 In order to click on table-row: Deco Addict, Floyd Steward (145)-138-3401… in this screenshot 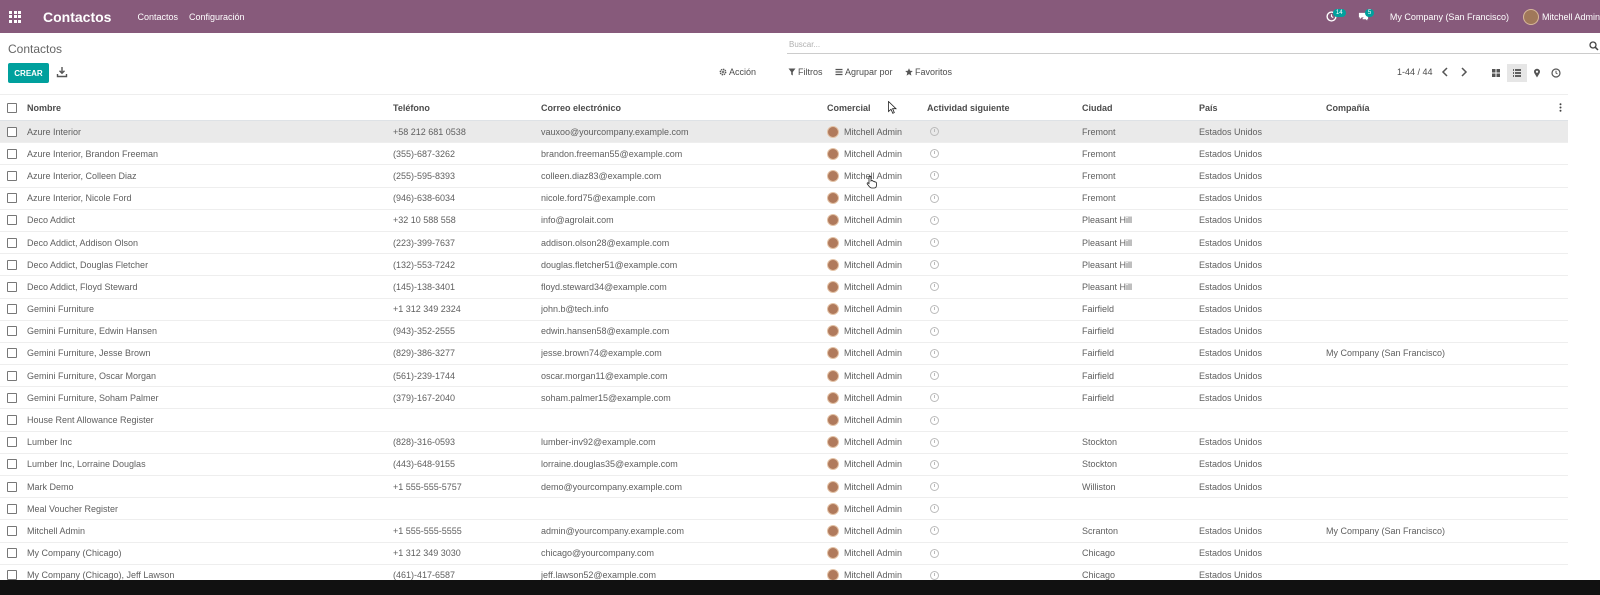, I will do `click(784, 287)`.